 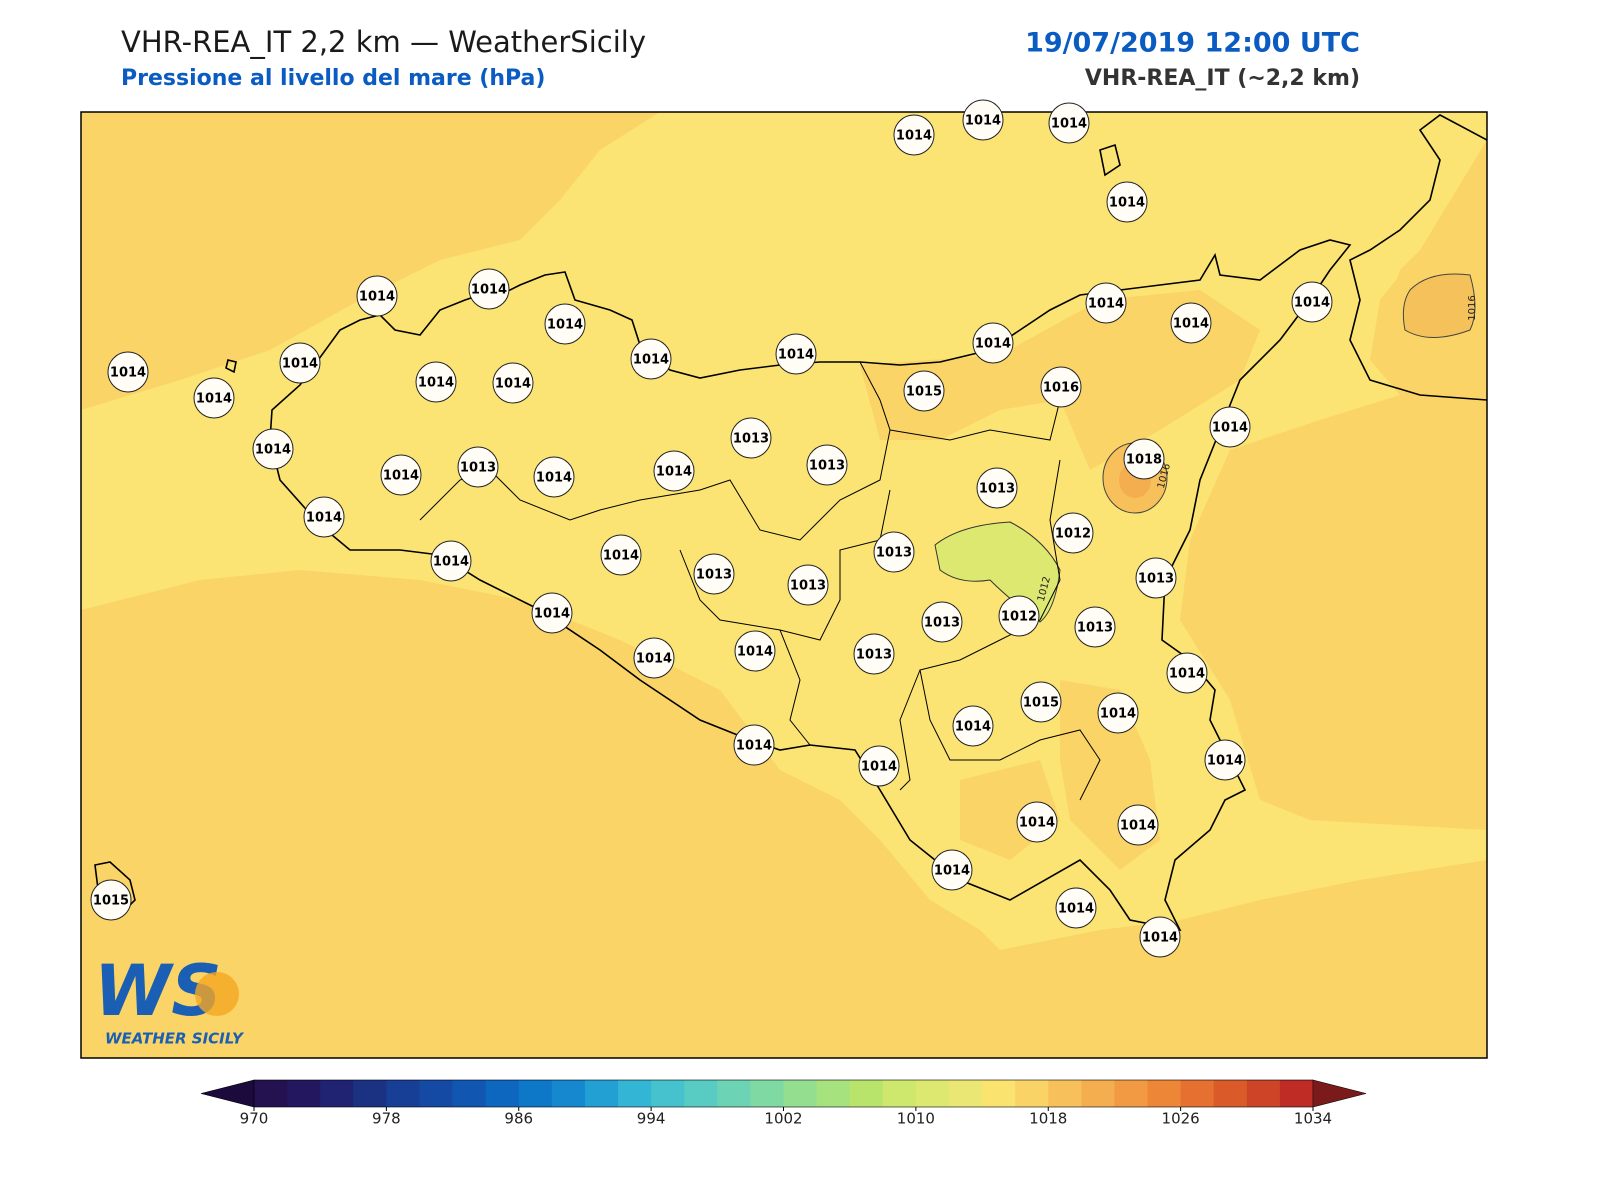 I want to click on logo: WS WEATHER SICILY, so click(x=169, y=998).